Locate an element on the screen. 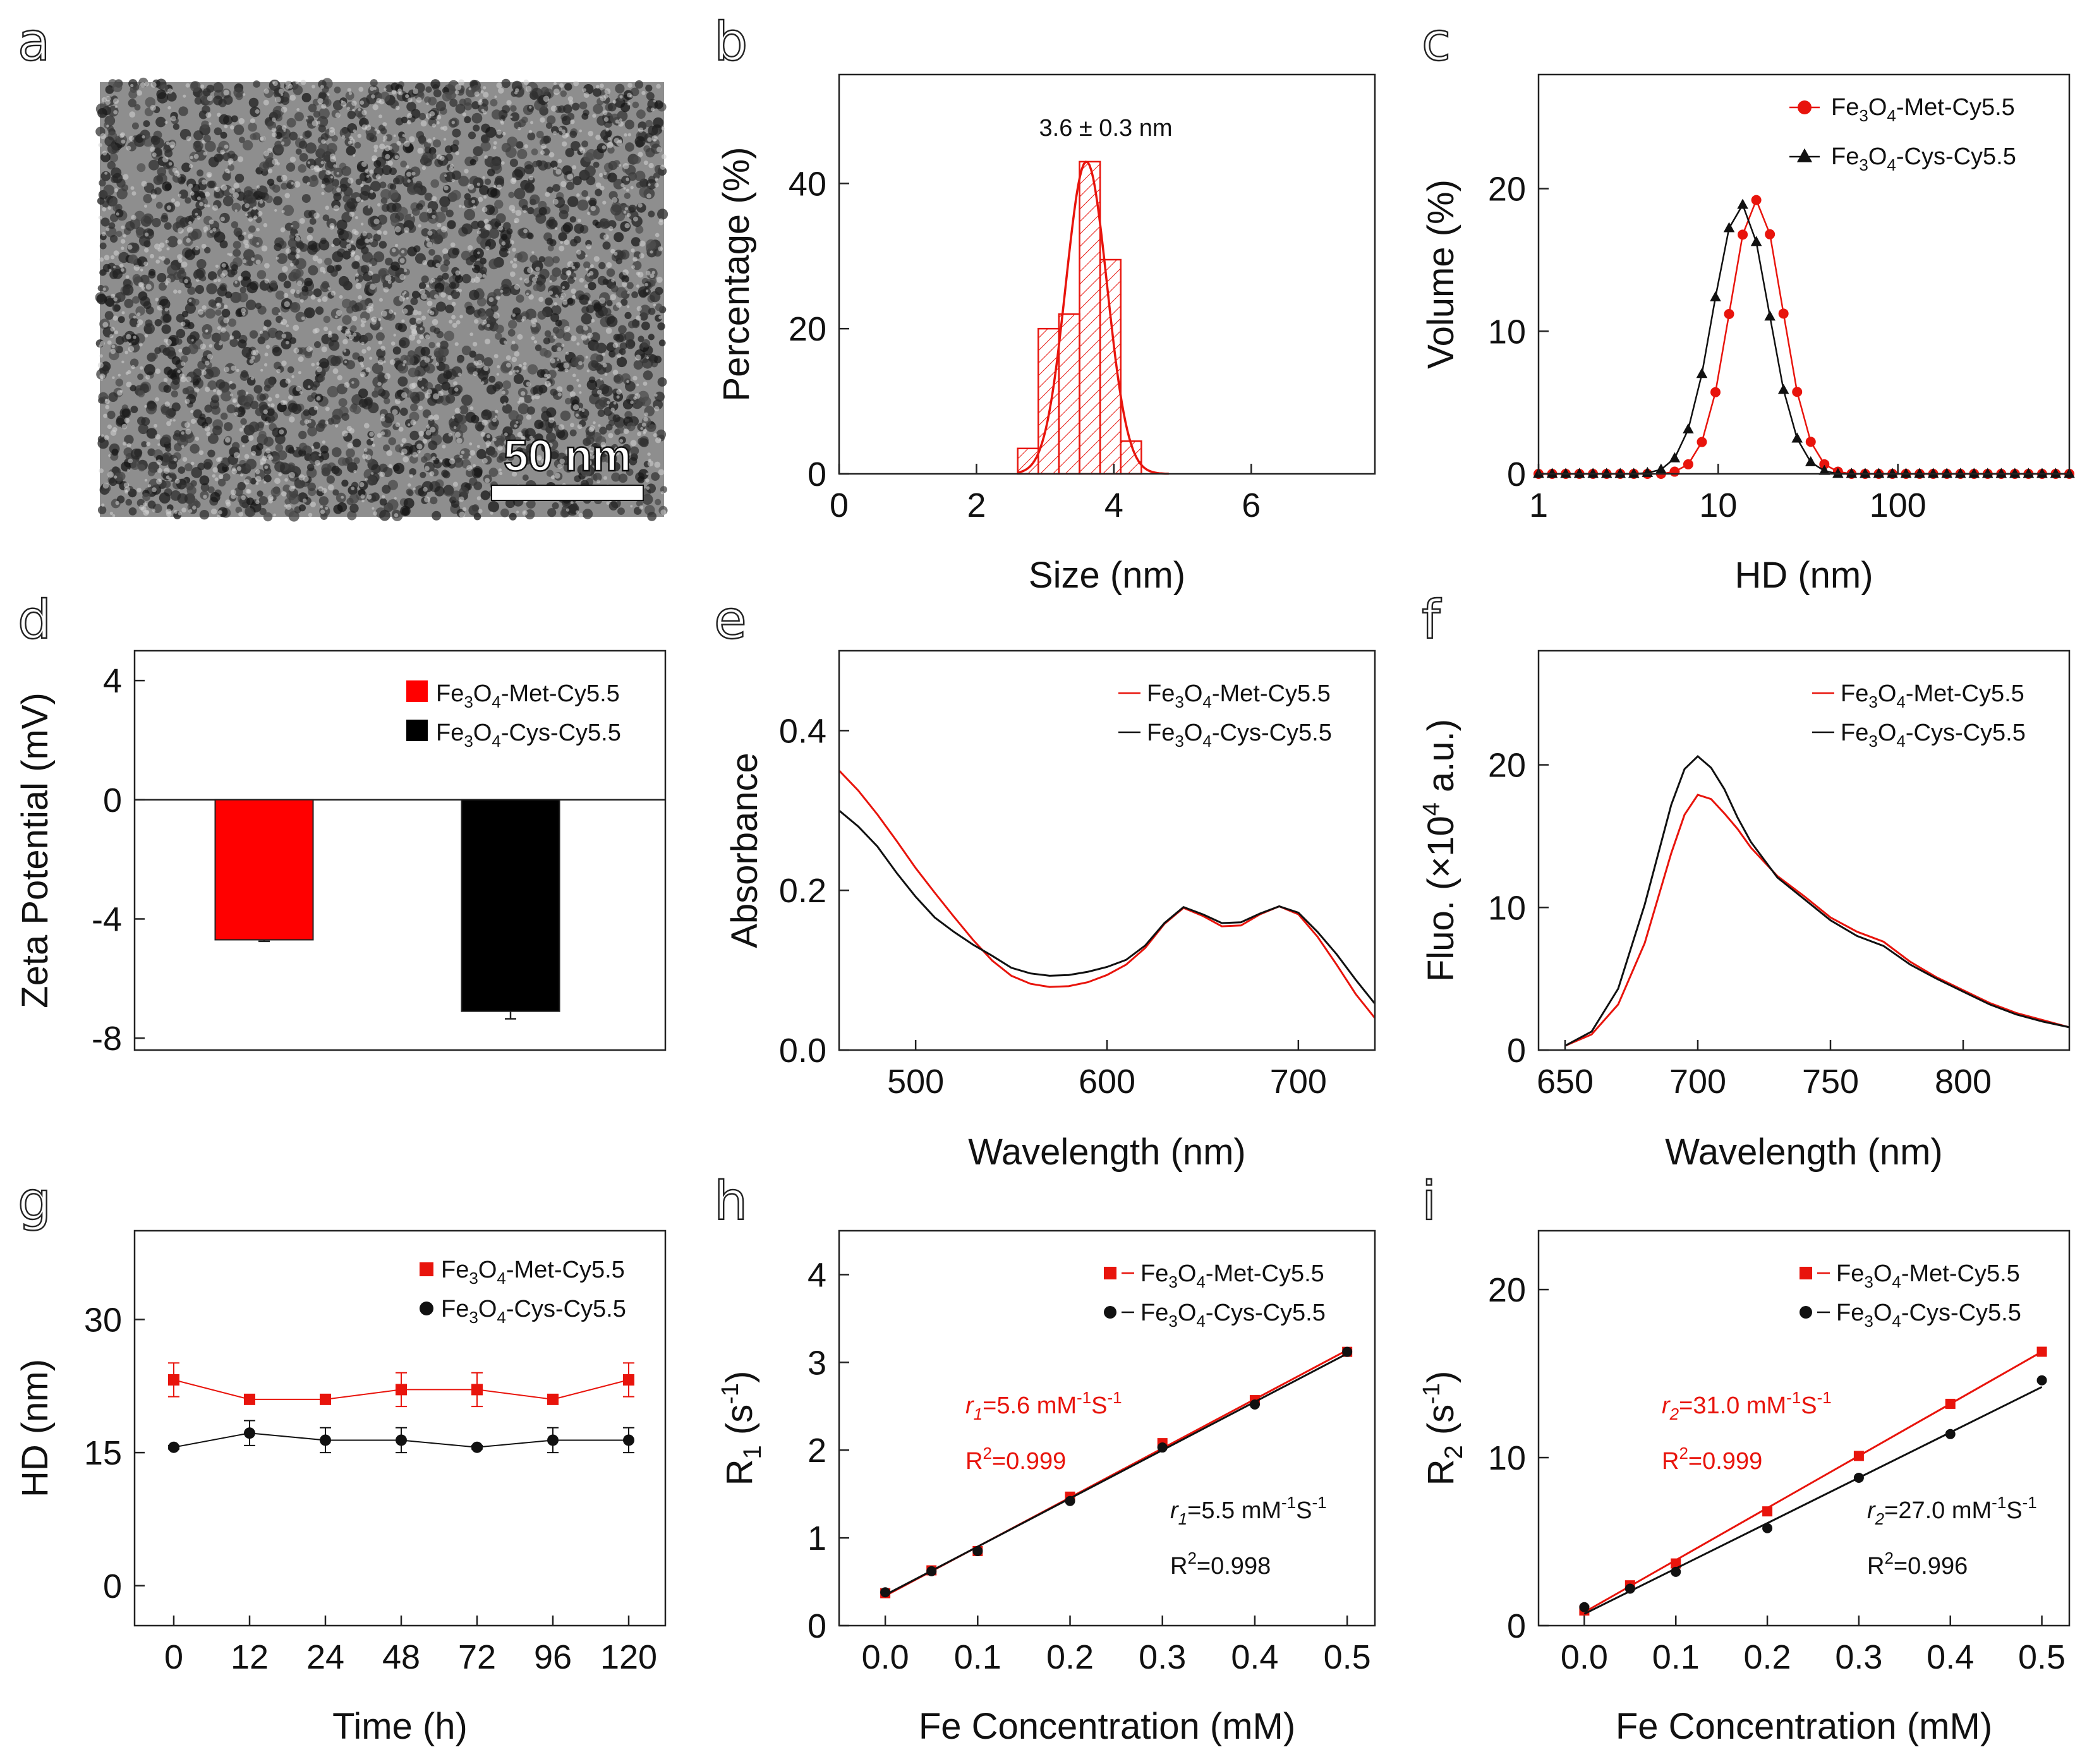 Image resolution: width=2087 pixels, height=1764 pixels. x-tick-label: 120 is located at coordinates (629, 1657).